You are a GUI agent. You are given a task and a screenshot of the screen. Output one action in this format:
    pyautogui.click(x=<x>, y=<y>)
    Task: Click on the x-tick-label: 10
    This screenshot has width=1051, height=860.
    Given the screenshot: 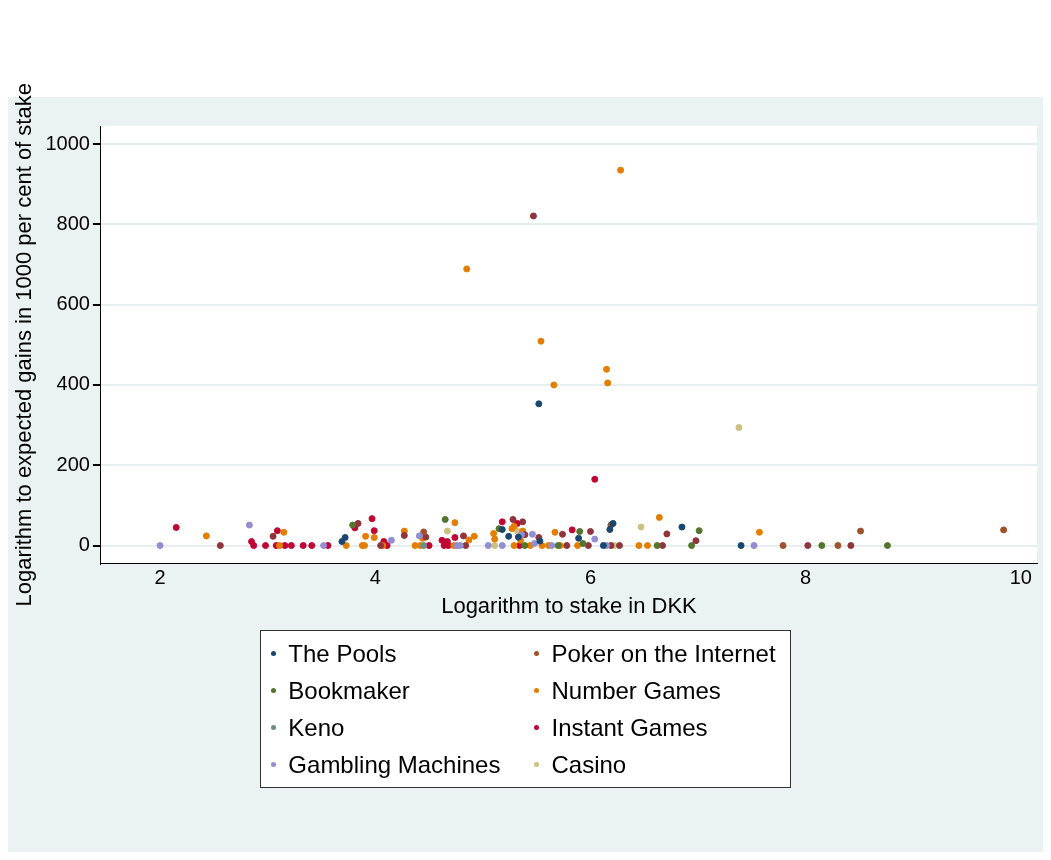 What is the action you would take?
    pyautogui.click(x=1020, y=577)
    